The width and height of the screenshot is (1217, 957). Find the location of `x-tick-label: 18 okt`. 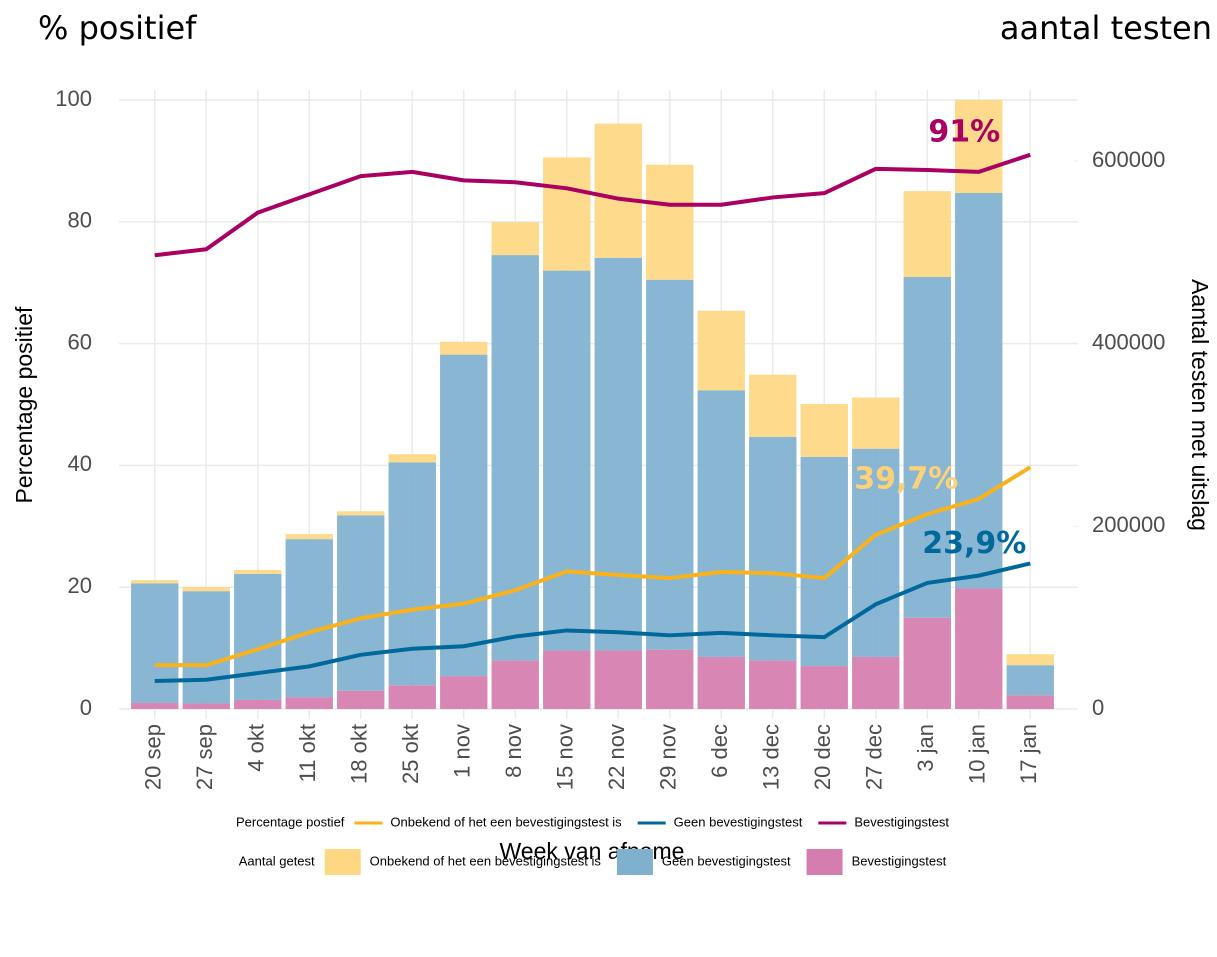

x-tick-label: 18 okt is located at coordinates (359, 754).